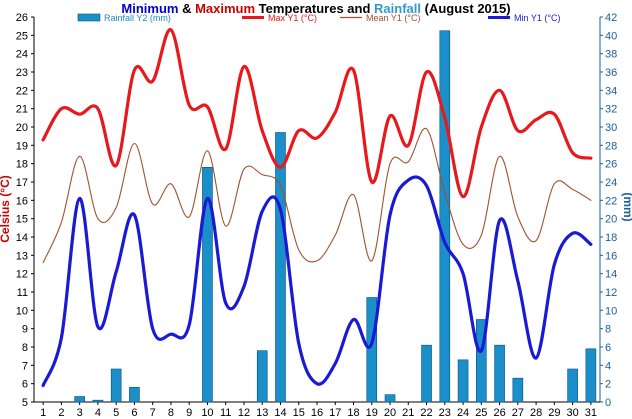  What do you see at coordinates (554, 413) in the screenshot?
I see `x-tick-label: 29` at bounding box center [554, 413].